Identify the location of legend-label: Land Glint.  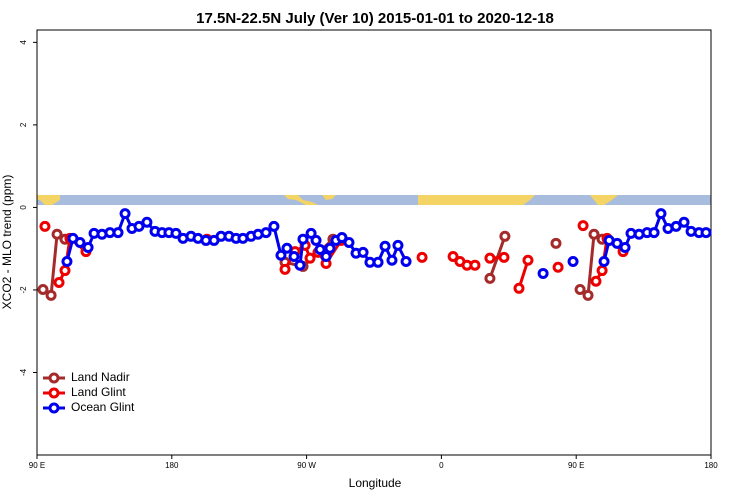
(98, 392).